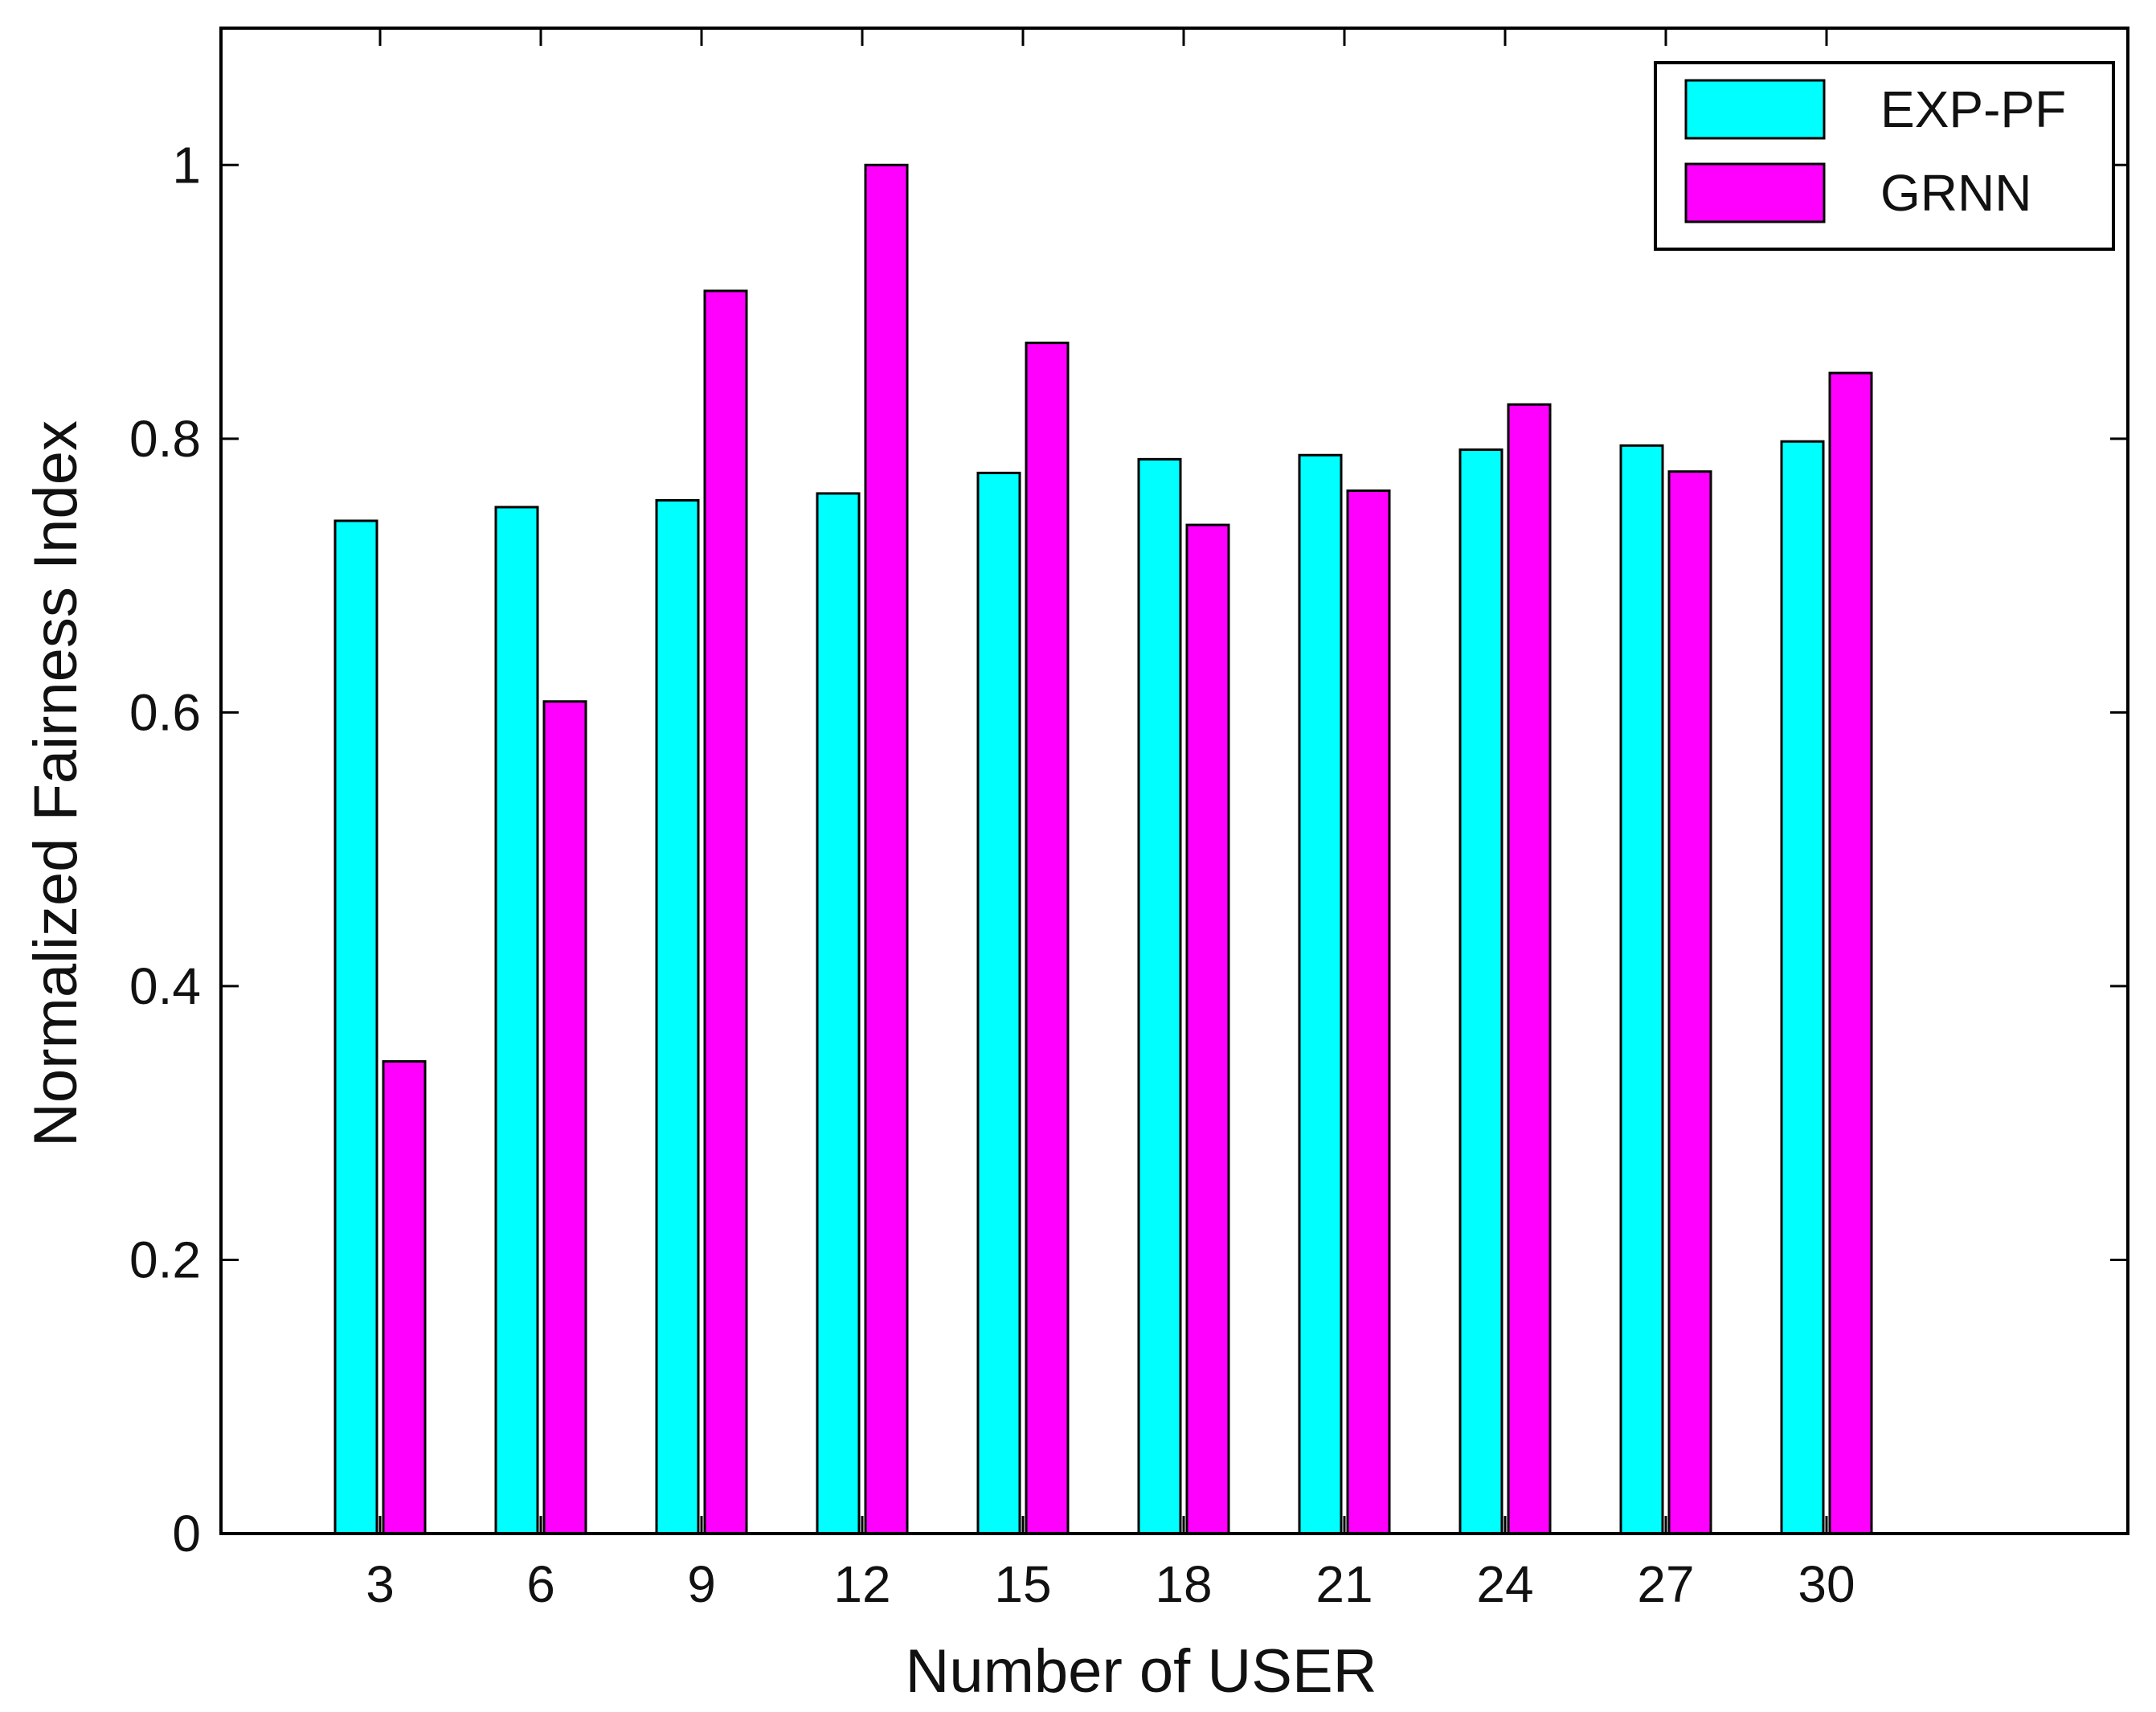  What do you see at coordinates (1884, 156) in the screenshot?
I see `legend: EXP-PF GRNN` at bounding box center [1884, 156].